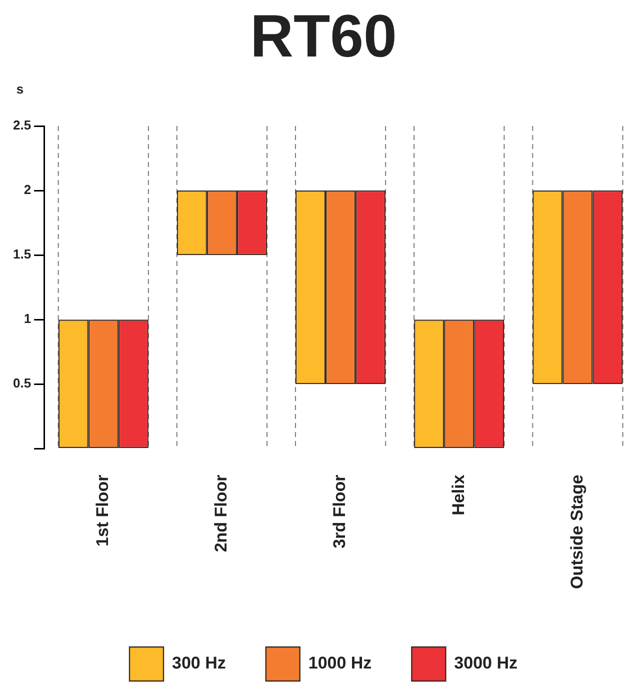 This screenshot has height=691, width=643. Describe the element at coordinates (22, 254) in the screenshot. I see `y-tick-label: 1.5` at that location.